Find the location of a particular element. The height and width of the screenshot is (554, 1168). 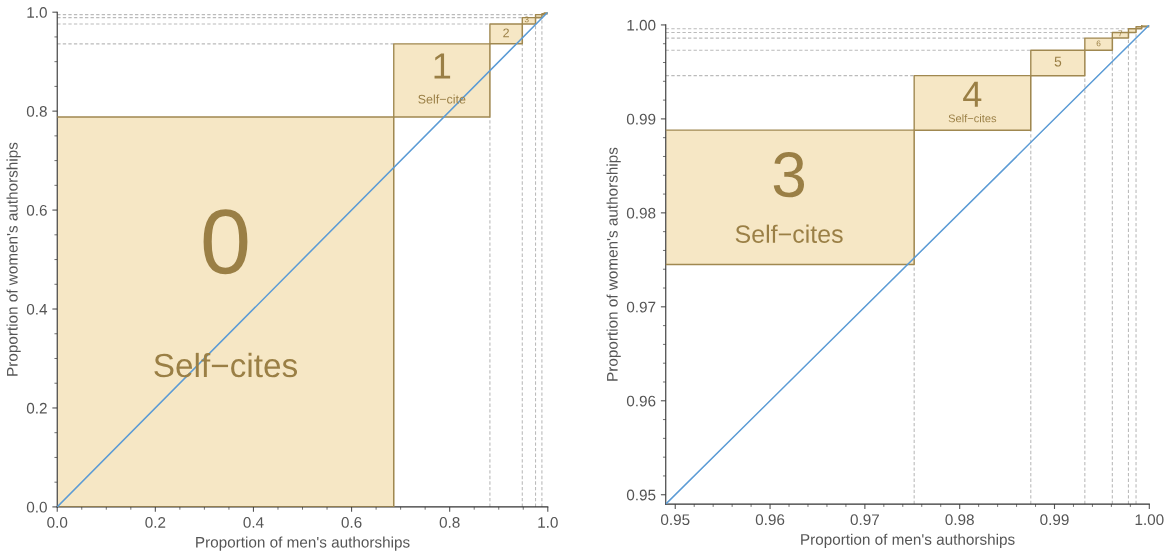

y-tick-label: 0.0 is located at coordinates (36, 507).